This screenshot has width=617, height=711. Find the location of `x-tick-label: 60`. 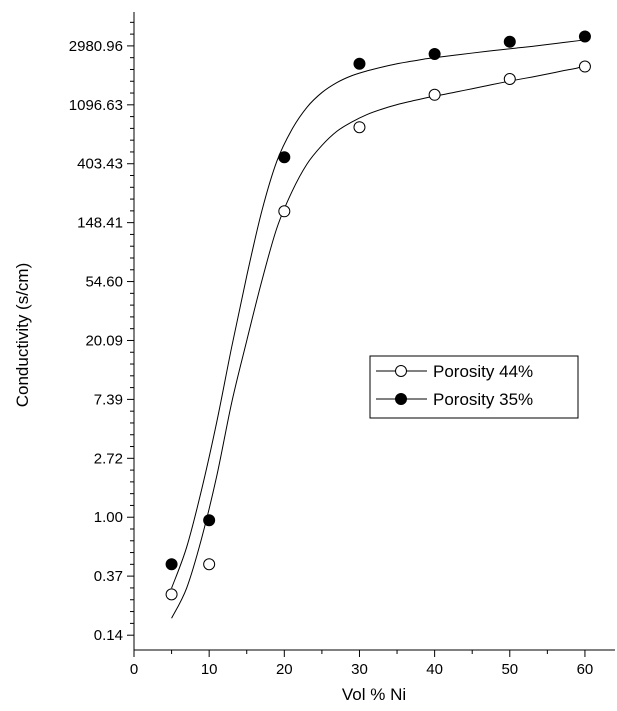

x-tick-label: 60 is located at coordinates (585, 669).